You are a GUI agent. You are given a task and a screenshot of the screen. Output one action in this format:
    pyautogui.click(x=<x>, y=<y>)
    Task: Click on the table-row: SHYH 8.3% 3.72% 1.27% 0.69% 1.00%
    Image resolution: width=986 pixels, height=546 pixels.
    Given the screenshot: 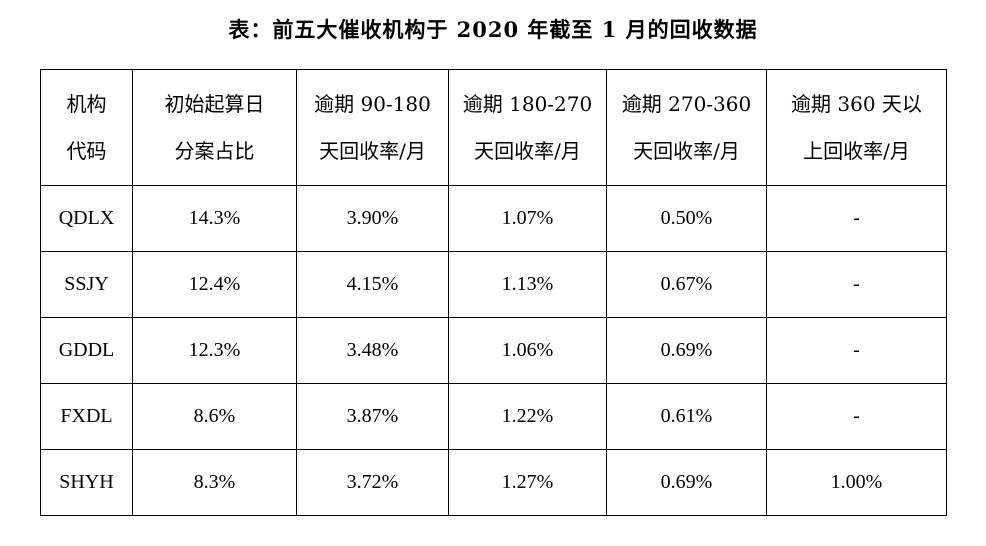 What is the action you would take?
    pyautogui.click(x=493, y=482)
    